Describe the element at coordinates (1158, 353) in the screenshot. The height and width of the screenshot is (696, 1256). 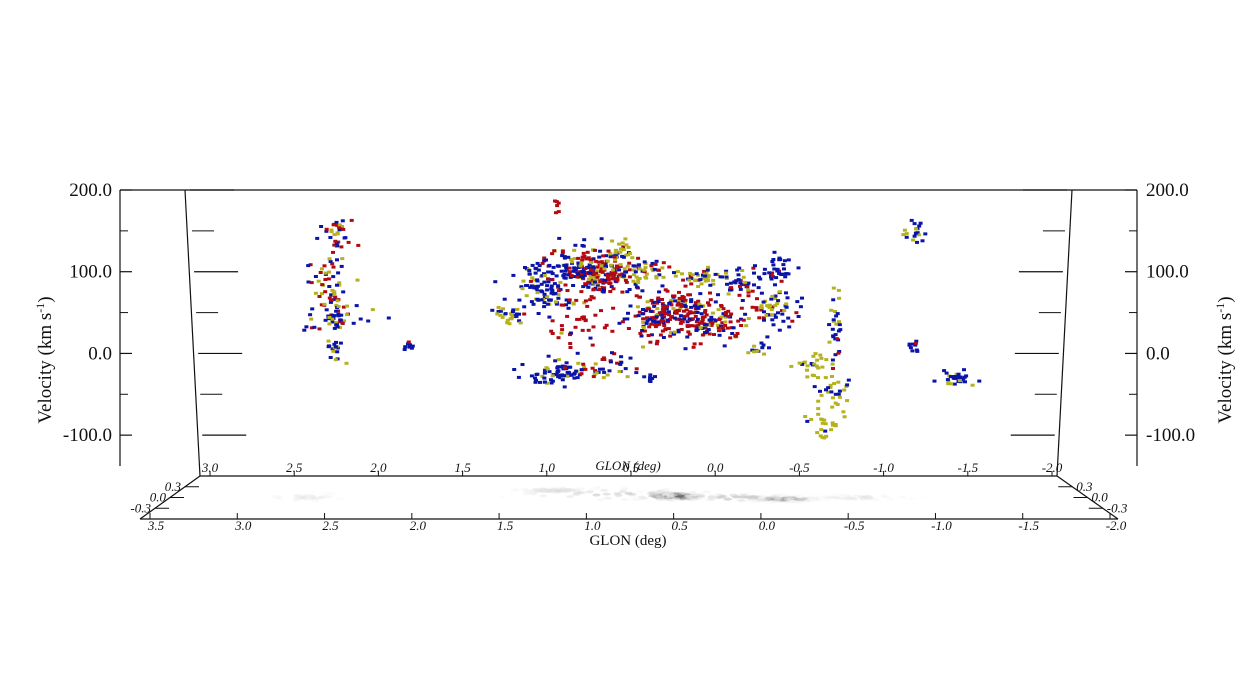
I see `y-tick-right-label: 0.0` at that location.